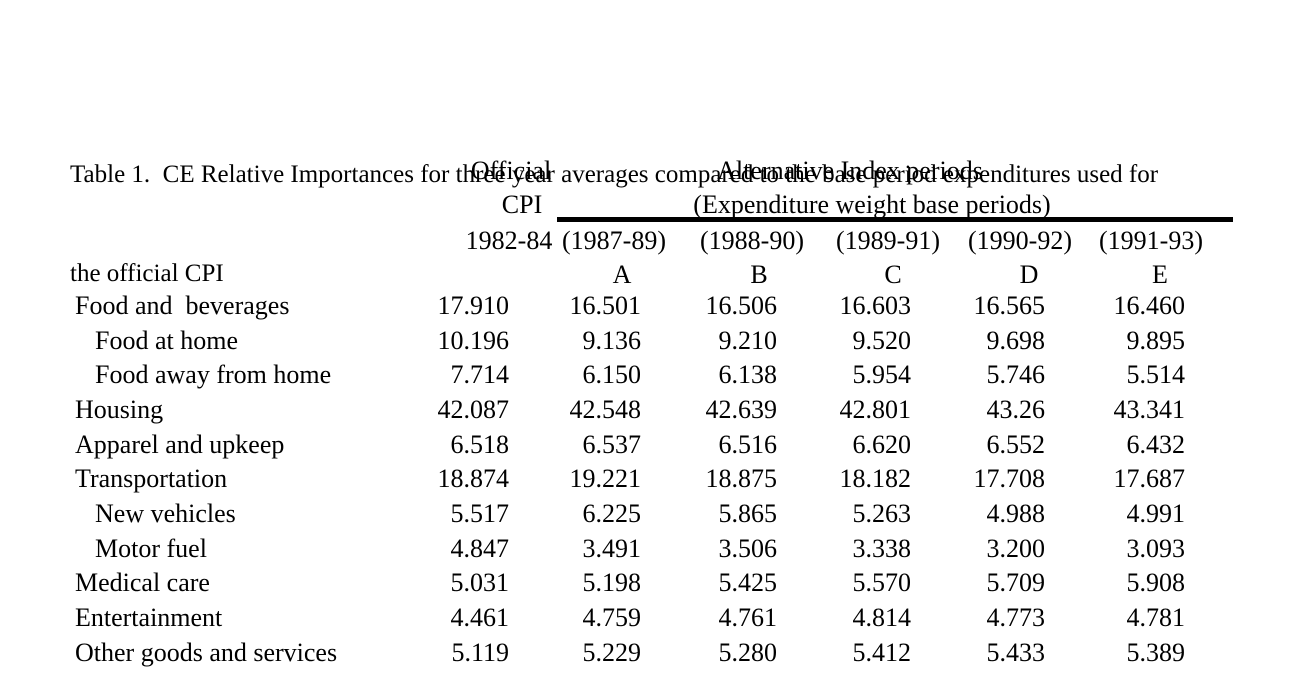  Describe the element at coordinates (1156, 340) in the screenshot. I see `cell-value: 9.895` at that location.